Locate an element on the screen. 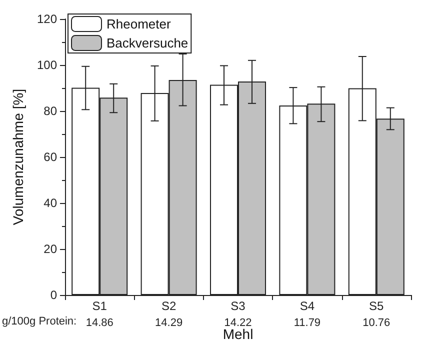 The height and width of the screenshot is (346, 427). y-tick-label: 120 is located at coordinates (47, 19).